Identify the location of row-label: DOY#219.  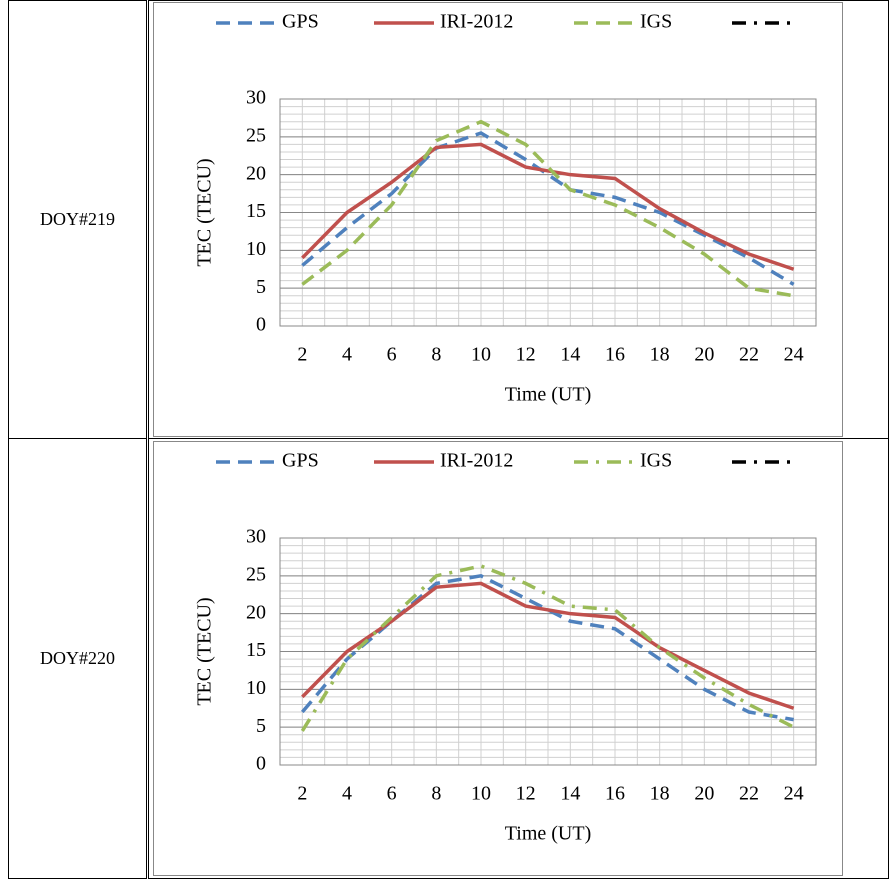
(78, 219).